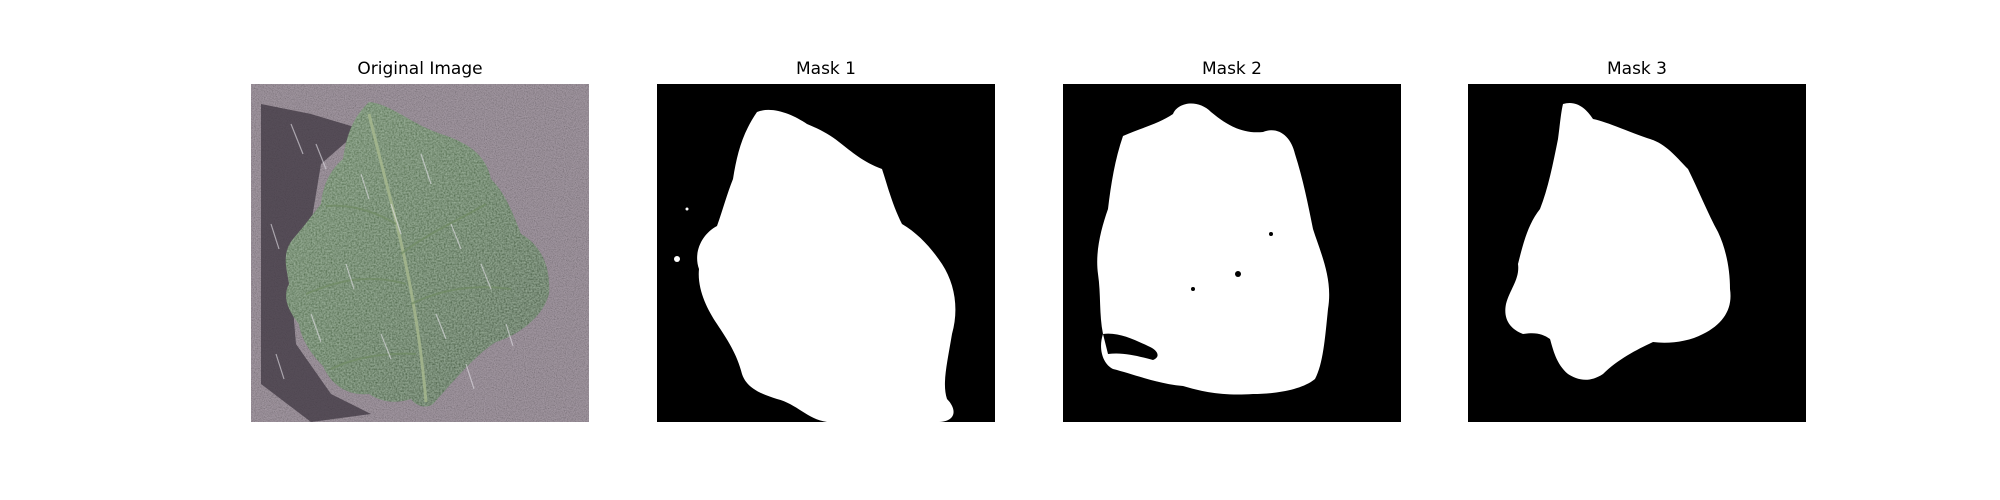 The height and width of the screenshot is (500, 2000). What do you see at coordinates (420, 253) in the screenshot?
I see `original-leaf-photo` at bounding box center [420, 253].